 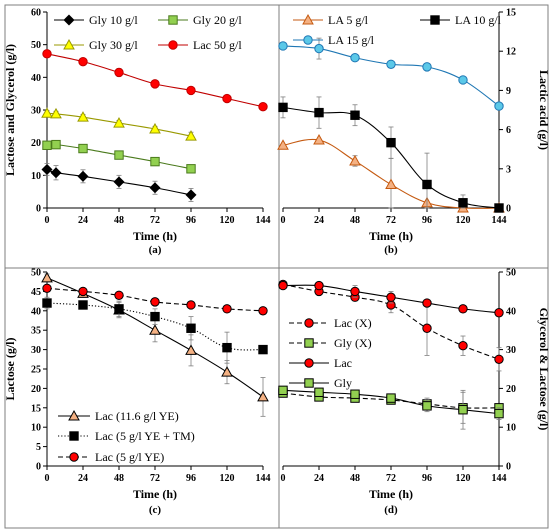 What do you see at coordinates (320, 383) in the screenshot?
I see `legend-entry: Gly` at bounding box center [320, 383].